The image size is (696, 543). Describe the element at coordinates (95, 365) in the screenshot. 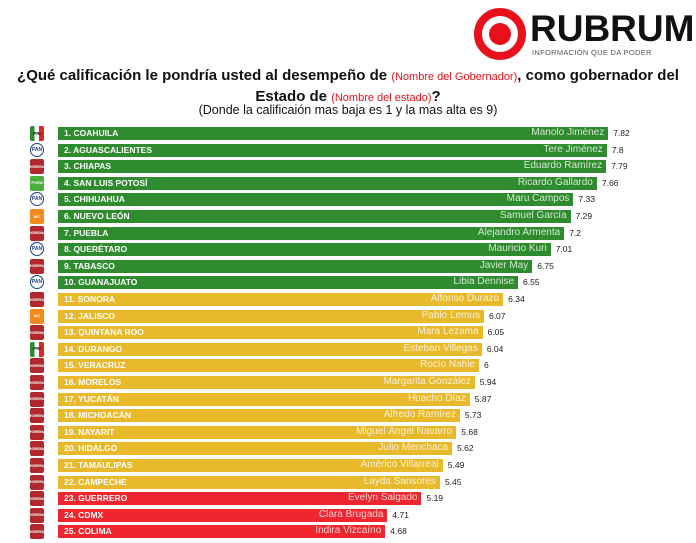

I see `bar-state-label: 15. VERACRUZ` at that location.